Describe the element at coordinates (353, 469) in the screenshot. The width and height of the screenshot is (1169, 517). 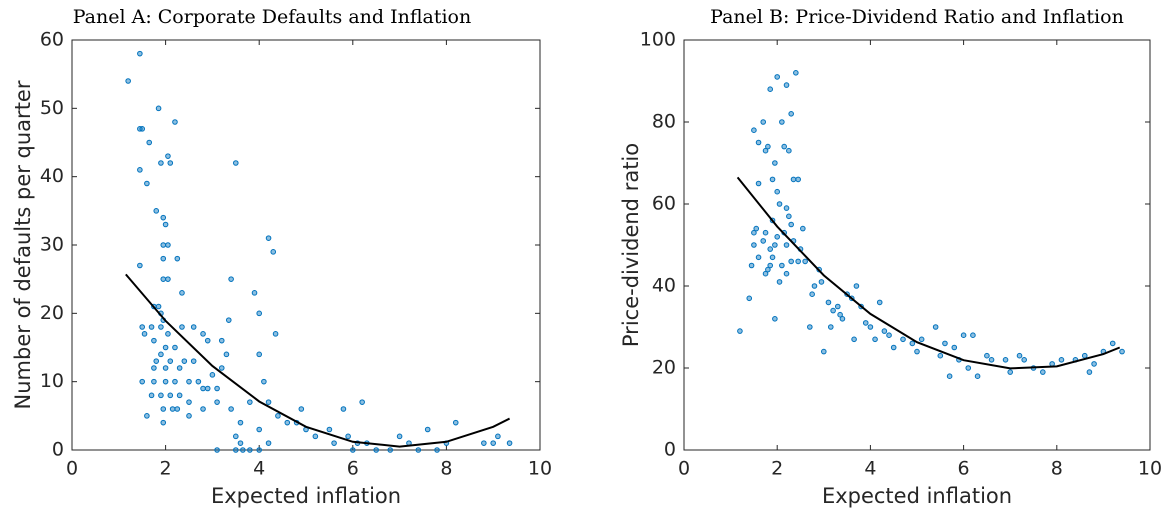
I see `x-tick-label: 6` at that location.